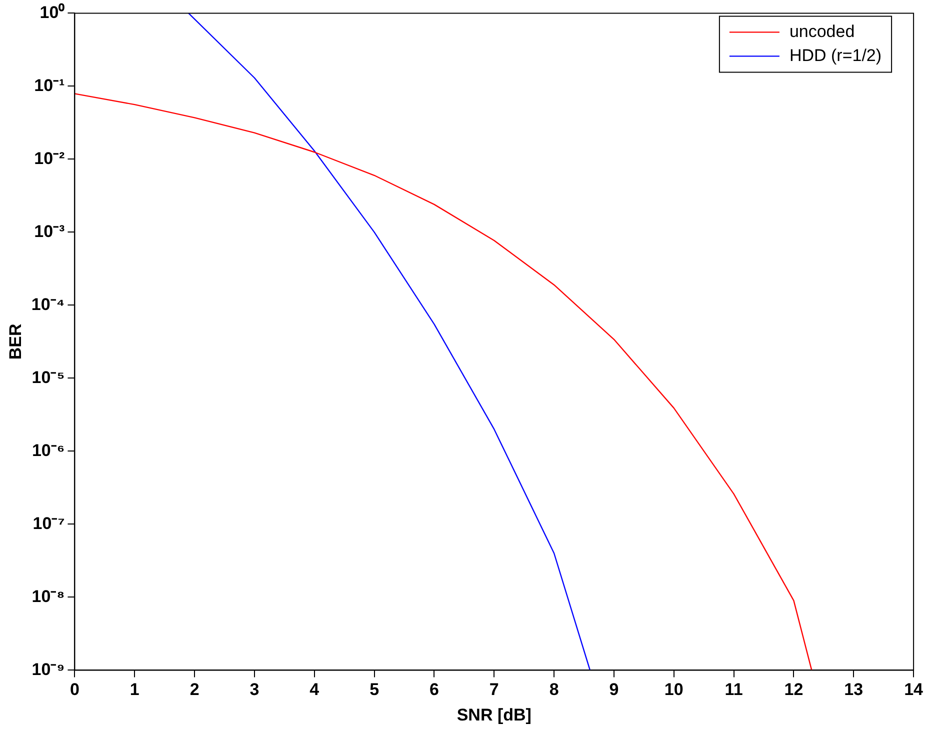  I want to click on x-tick-label: 3, so click(255, 690).